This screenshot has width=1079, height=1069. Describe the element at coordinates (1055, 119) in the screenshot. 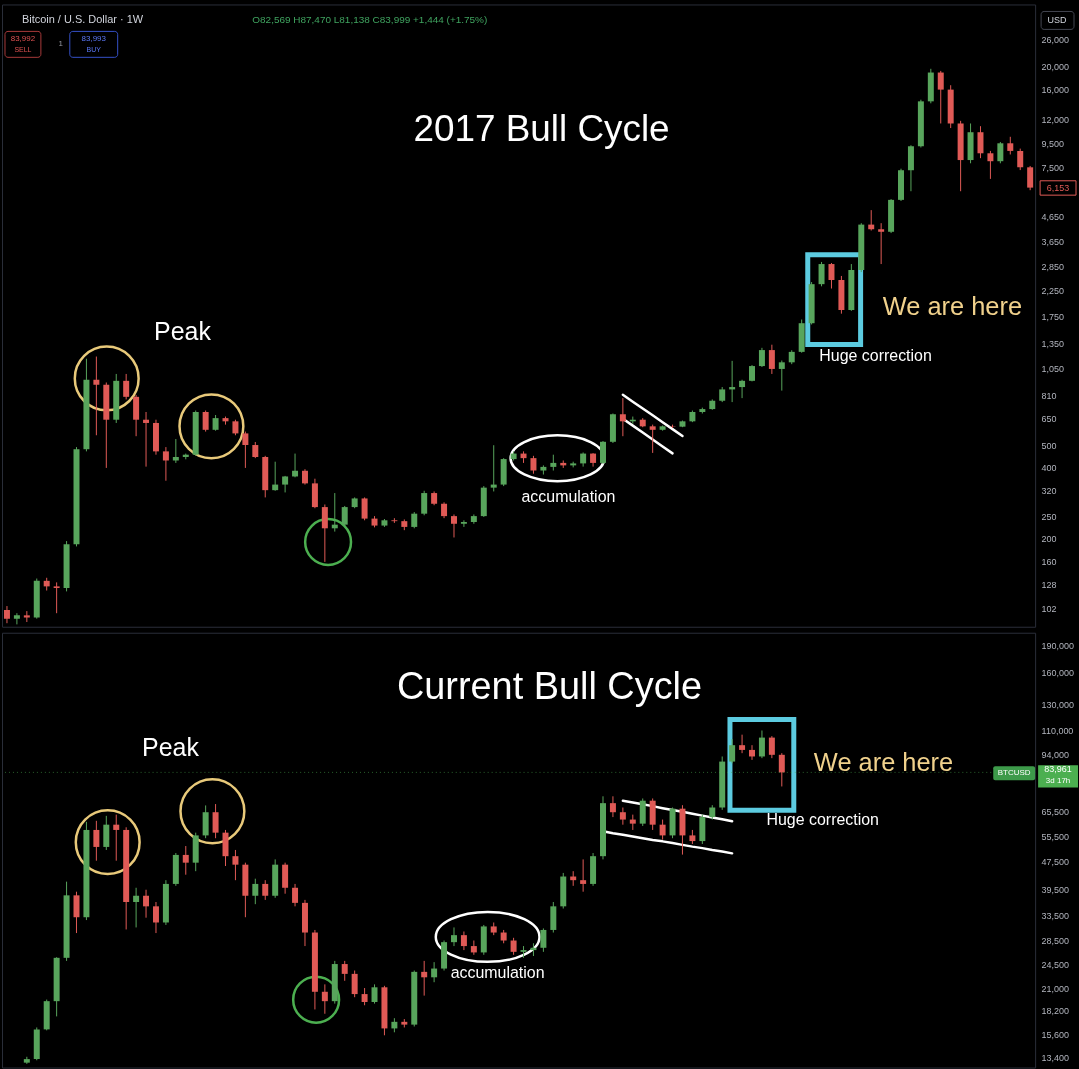

I see `y-tick-label: 12,000` at that location.